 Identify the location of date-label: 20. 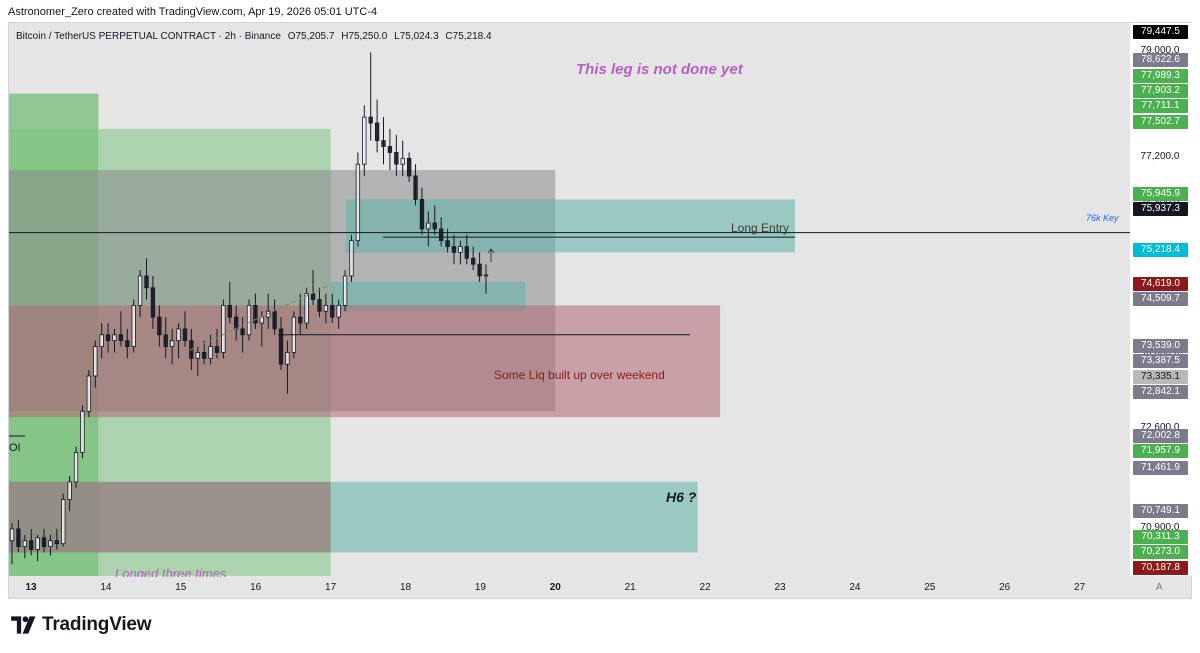
(555, 587).